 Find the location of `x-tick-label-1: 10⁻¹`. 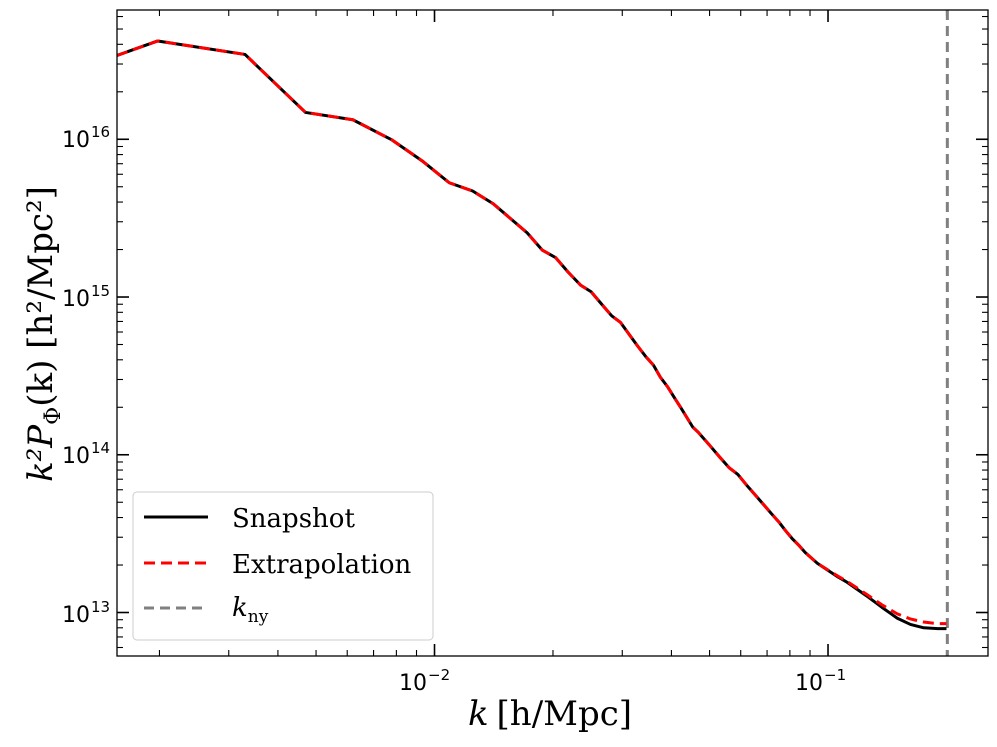

x-tick-label-1: 10⁻¹ is located at coordinates (820, 681).